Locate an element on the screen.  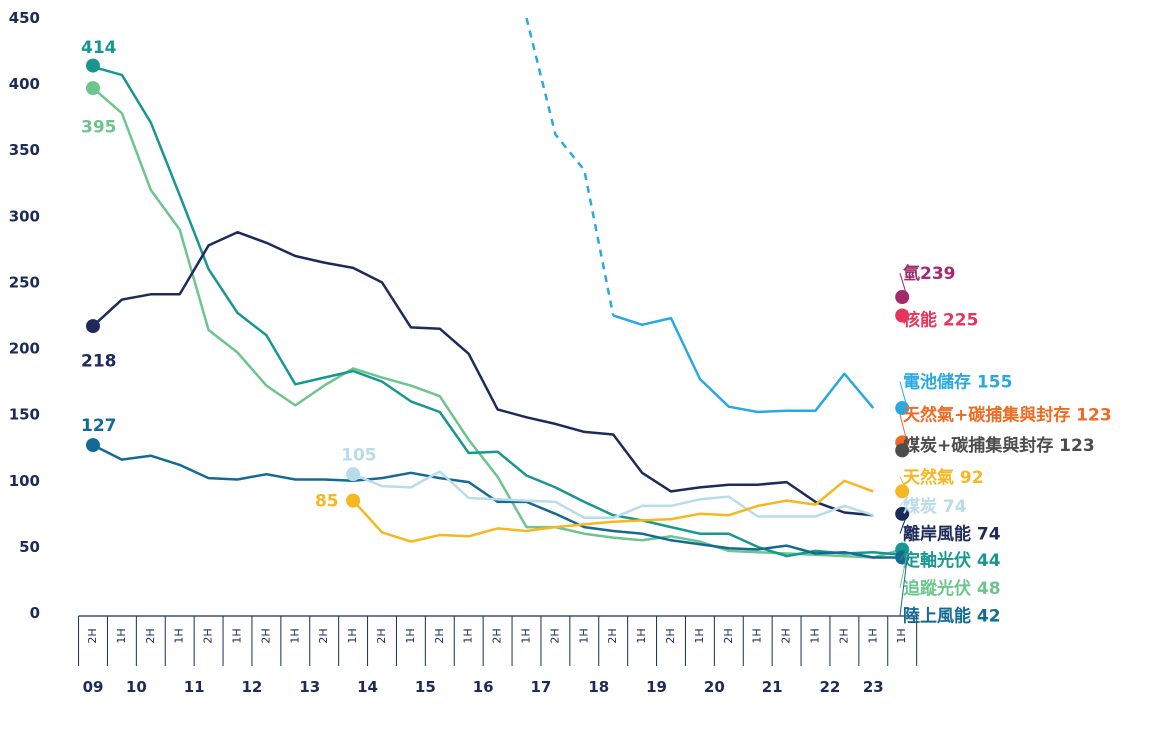
end-label-氫: 氫239 is located at coordinates (929, 273).